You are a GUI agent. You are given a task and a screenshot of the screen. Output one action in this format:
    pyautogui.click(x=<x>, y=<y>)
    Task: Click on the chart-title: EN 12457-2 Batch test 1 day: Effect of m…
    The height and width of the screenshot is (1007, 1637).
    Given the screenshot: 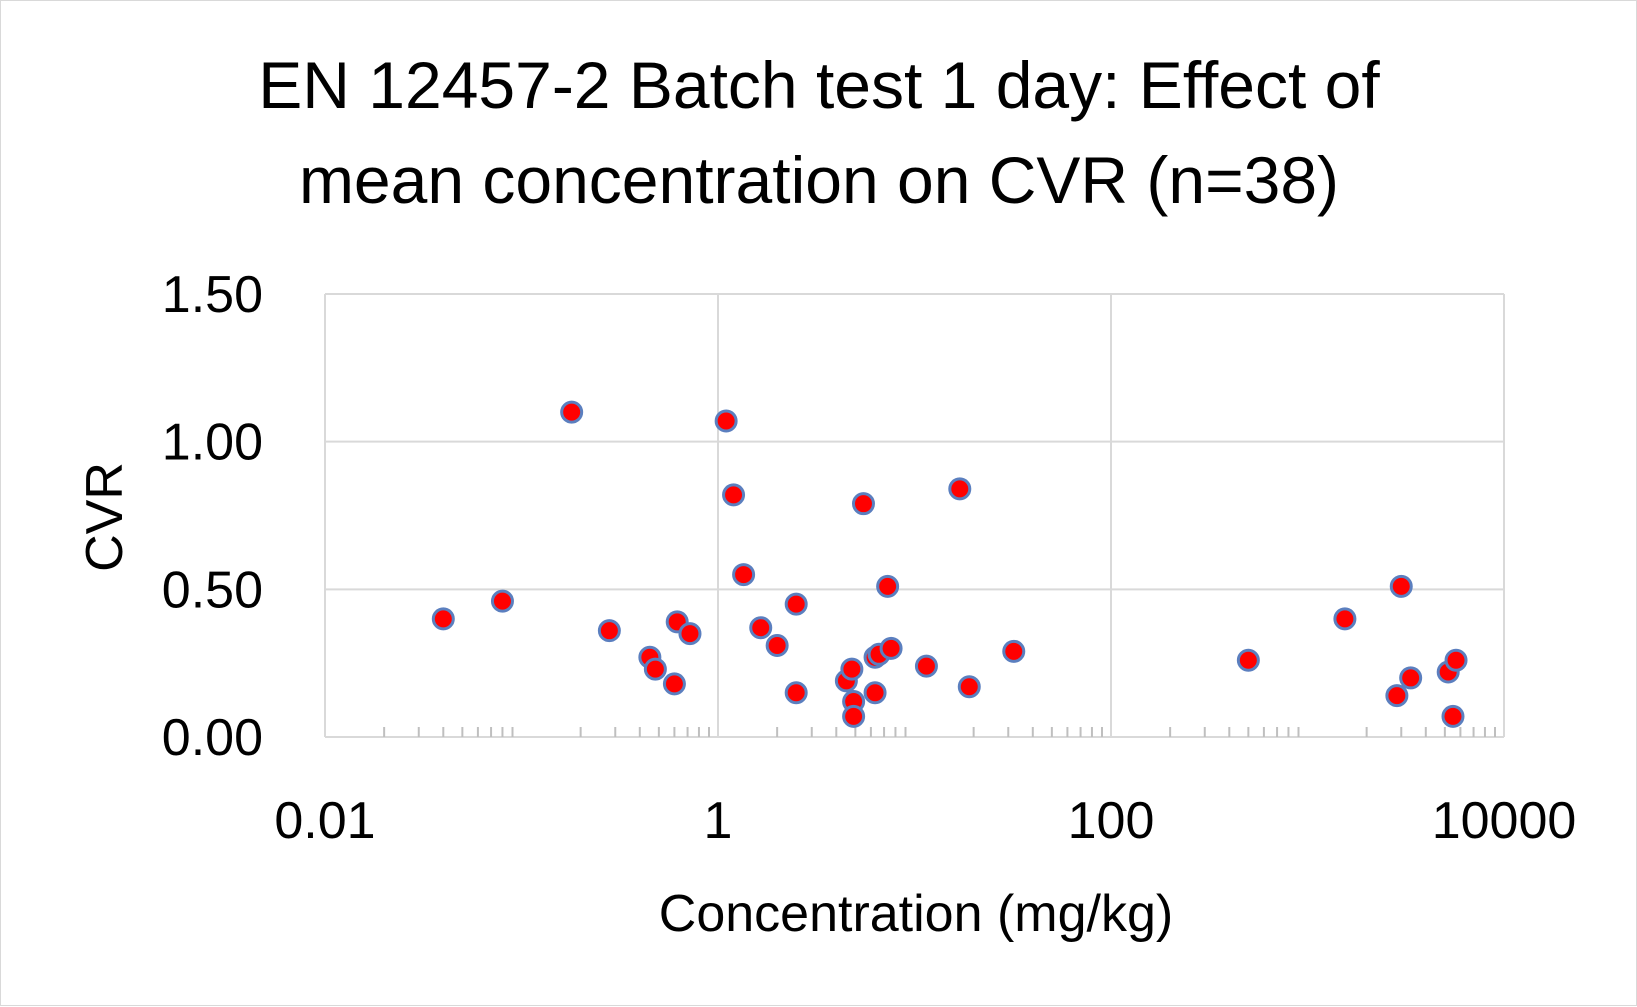 What is the action you would take?
    pyautogui.click(x=819, y=132)
    